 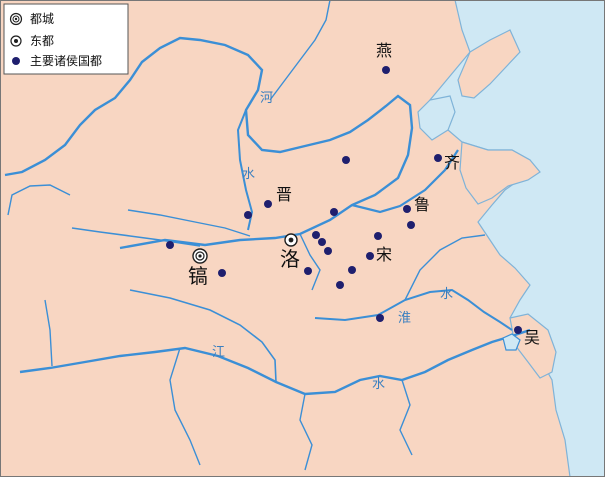 I want to click on legend-capital-icon, so click(x=16, y=19).